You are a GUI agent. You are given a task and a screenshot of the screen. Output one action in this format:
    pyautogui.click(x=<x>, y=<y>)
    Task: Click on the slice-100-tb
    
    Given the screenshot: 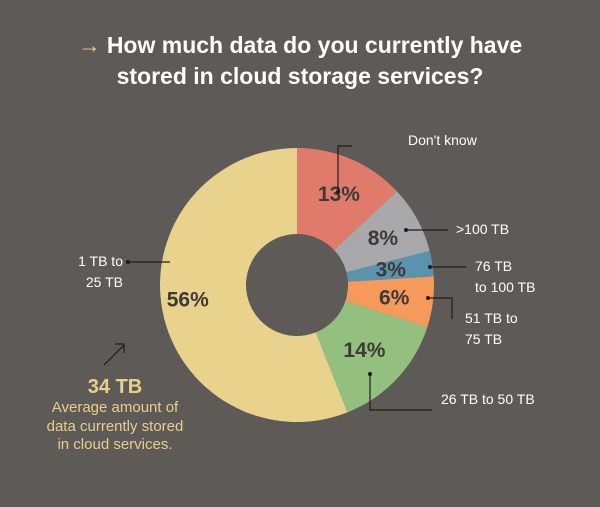 What is the action you would take?
    pyautogui.click(x=382, y=232)
    